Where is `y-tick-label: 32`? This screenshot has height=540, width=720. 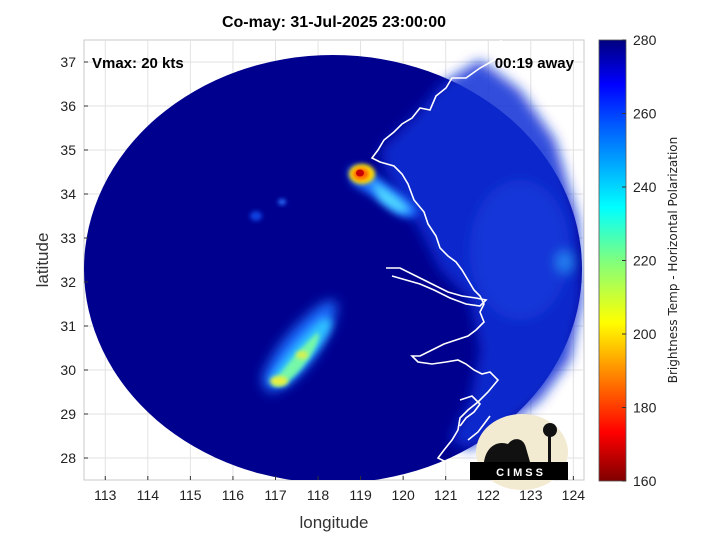
y-tick-label: 32 is located at coordinates (68, 282).